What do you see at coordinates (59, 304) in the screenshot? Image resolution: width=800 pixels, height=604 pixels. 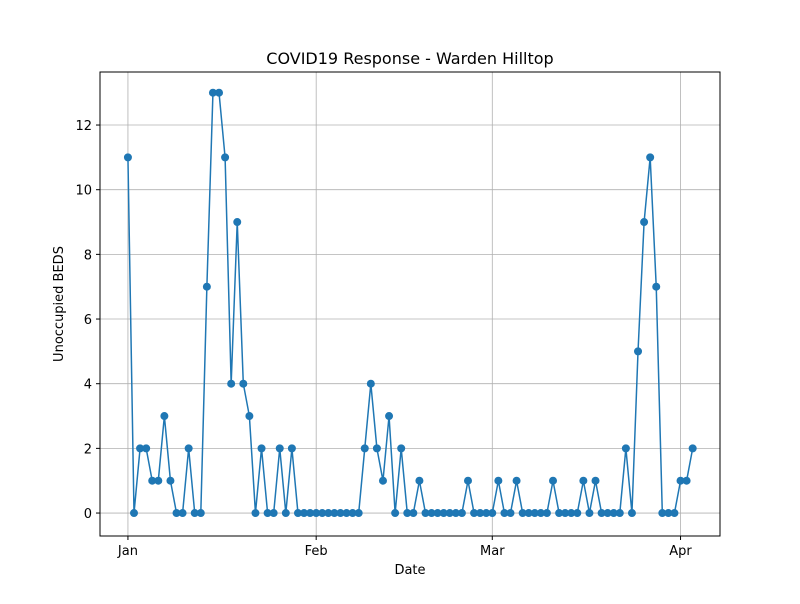 I see `y-axis-label: Unoccupied BEDS` at bounding box center [59, 304].